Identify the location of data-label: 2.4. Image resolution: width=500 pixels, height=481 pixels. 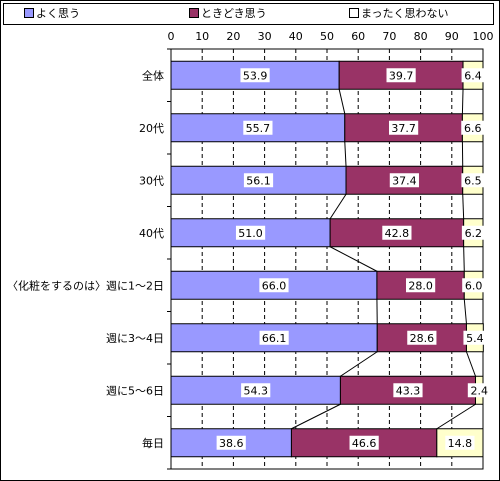
(480, 390).